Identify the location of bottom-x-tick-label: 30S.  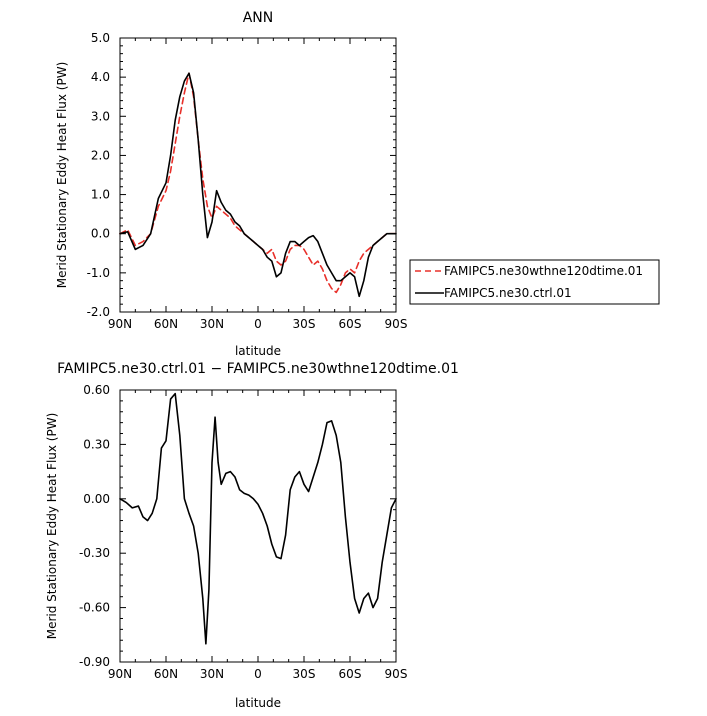
(304, 674).